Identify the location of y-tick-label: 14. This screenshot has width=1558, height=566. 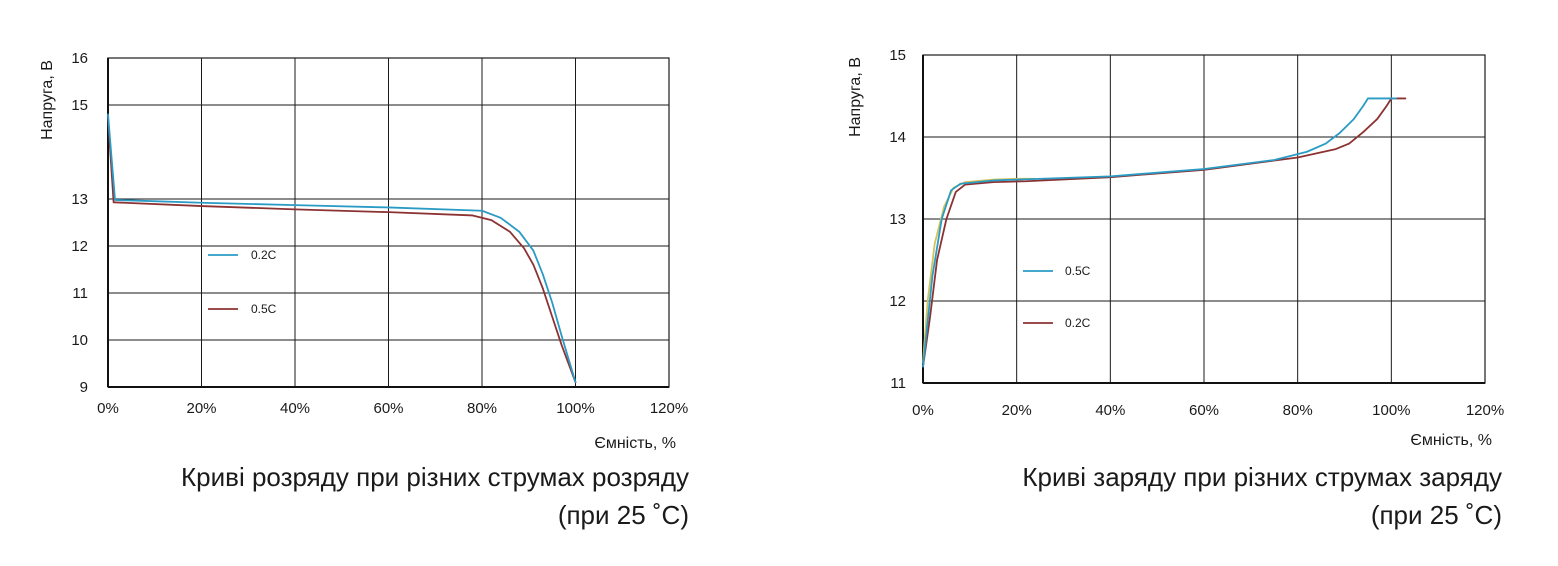
(897, 137).